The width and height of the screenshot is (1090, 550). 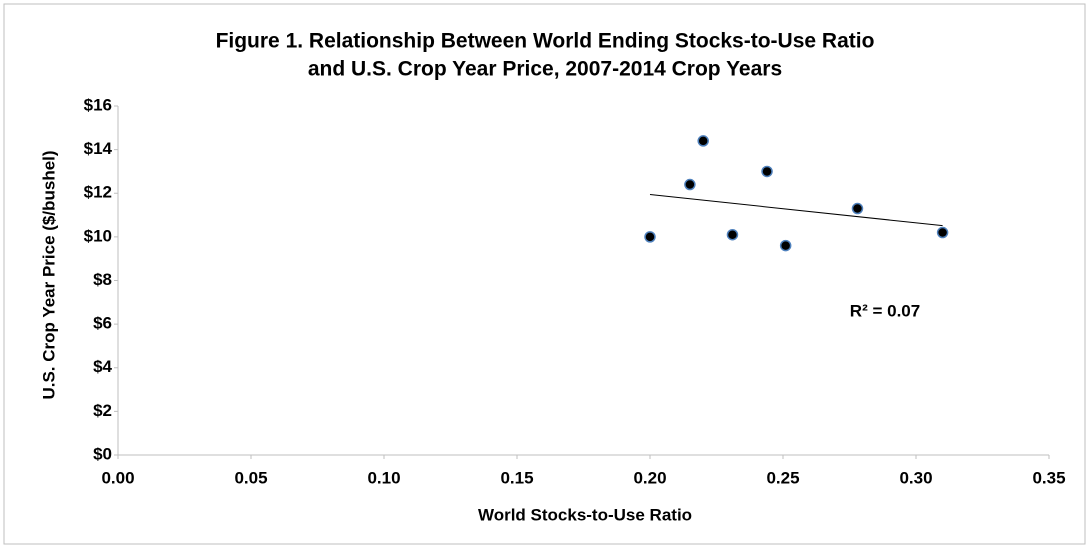 What do you see at coordinates (782, 477) in the screenshot?
I see `x-tick-label: 0.25` at bounding box center [782, 477].